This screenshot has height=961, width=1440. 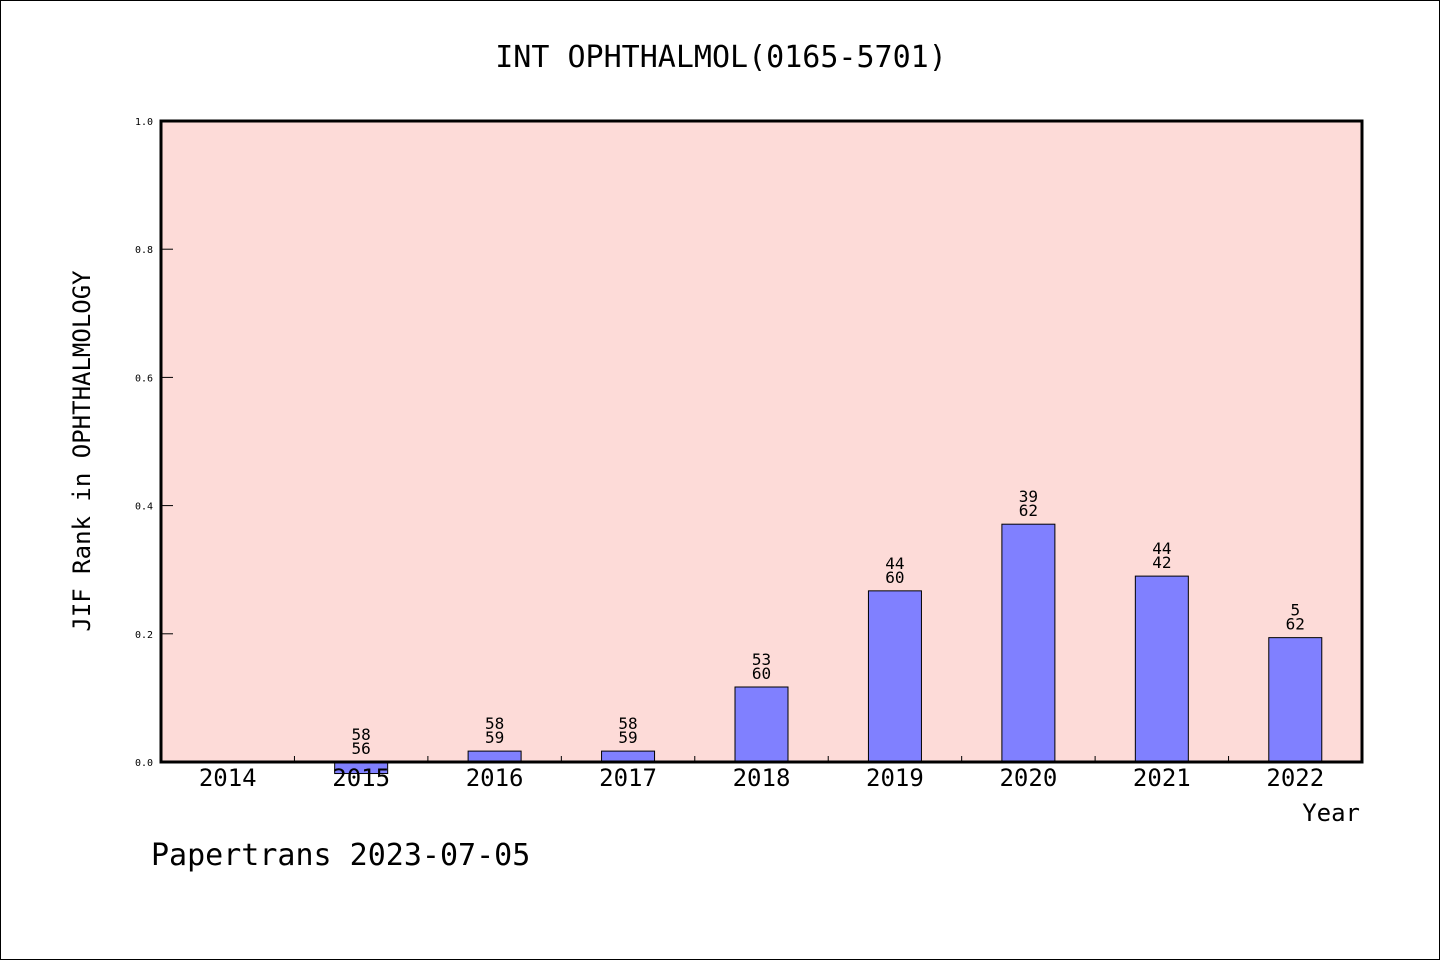 I want to click on x-tick-label-2015: 2015, so click(x=361, y=778).